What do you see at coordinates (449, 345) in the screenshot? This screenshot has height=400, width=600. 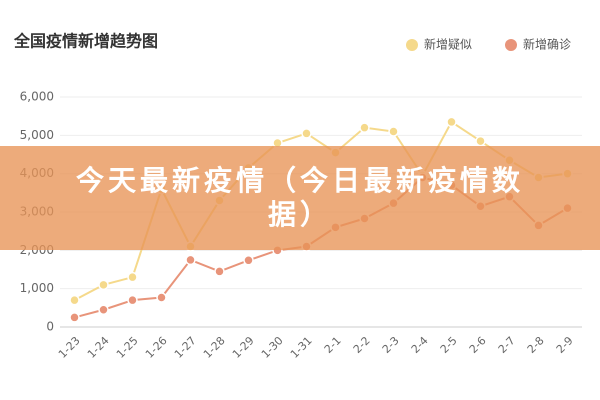 I see `x-tick-label: 2-5` at bounding box center [449, 345].